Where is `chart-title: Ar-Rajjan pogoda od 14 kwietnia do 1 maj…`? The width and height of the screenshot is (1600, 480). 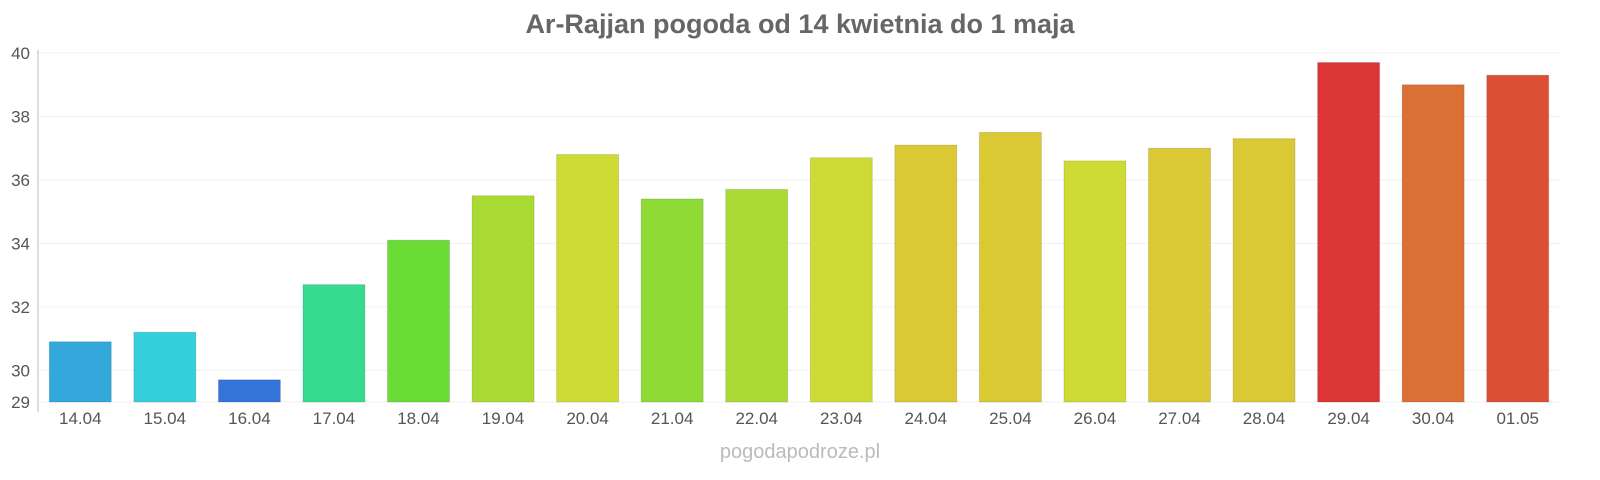 chart-title: Ar-Rajjan pogoda od 14 kwietnia do 1 maj… is located at coordinates (800, 24).